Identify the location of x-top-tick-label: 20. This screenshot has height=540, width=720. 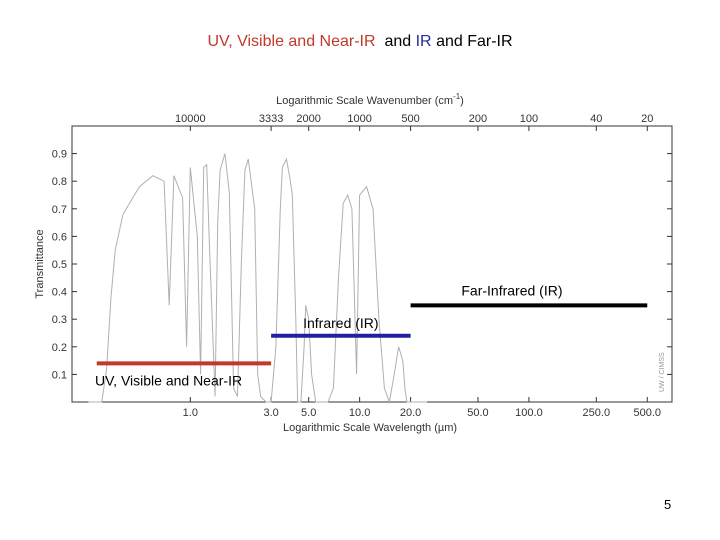
(647, 119).